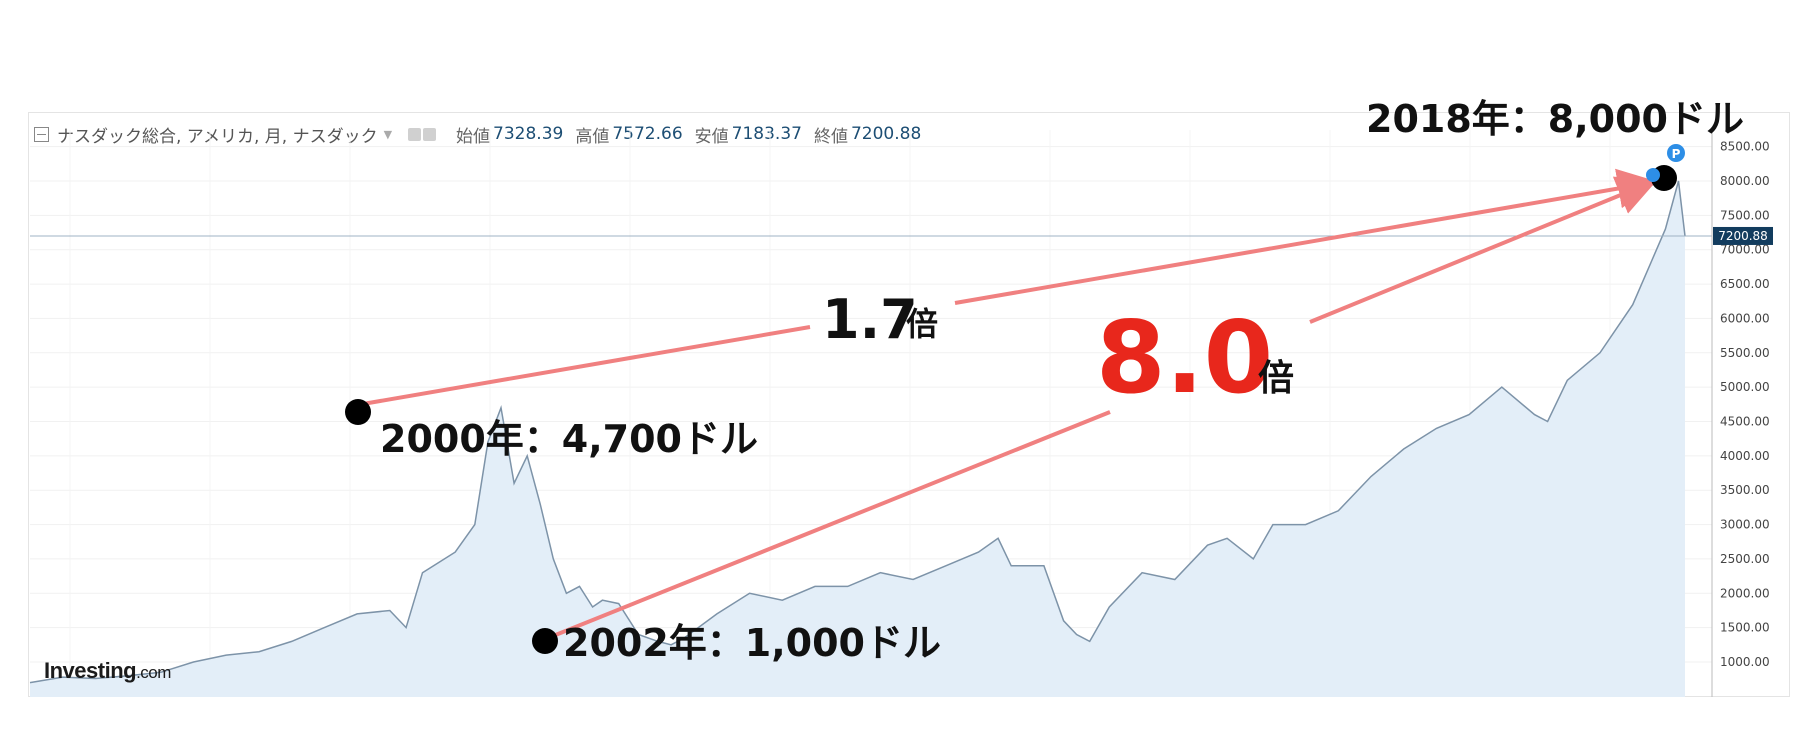  I want to click on ohlc-low-label: 安値, so click(711, 136).